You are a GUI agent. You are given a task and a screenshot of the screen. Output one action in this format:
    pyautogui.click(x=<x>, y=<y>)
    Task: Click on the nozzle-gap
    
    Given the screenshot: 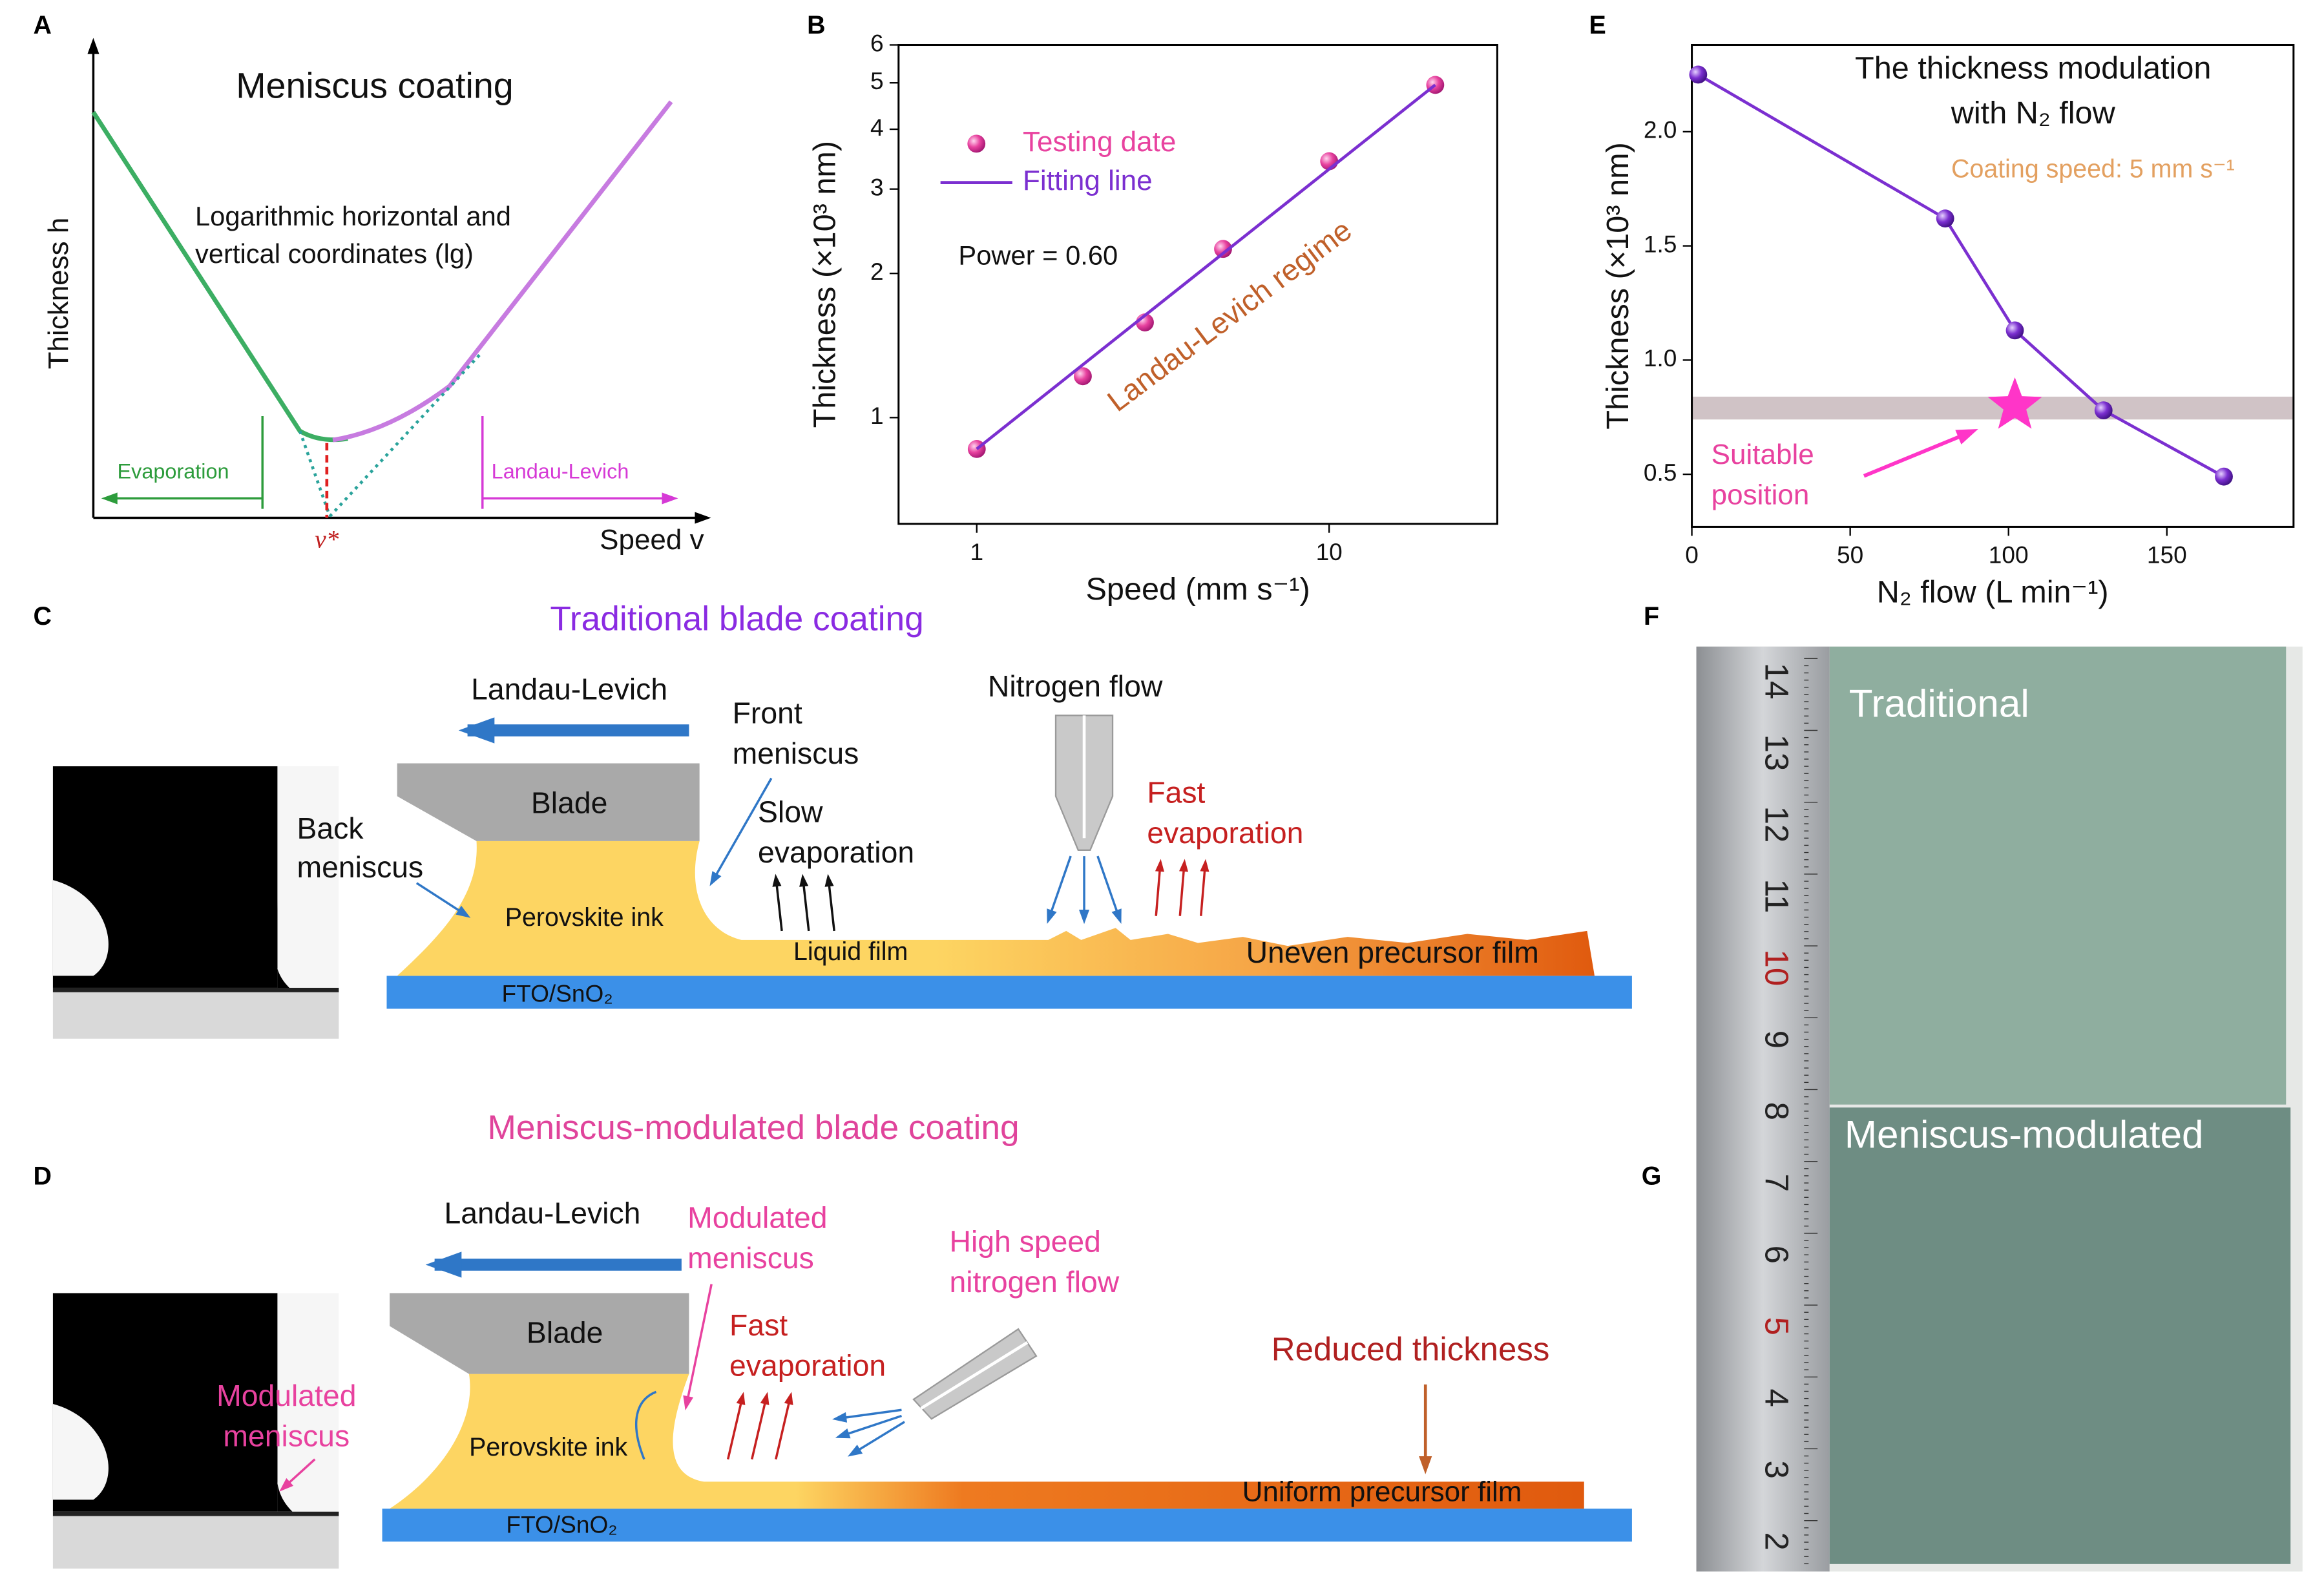 What is the action you would take?
    pyautogui.click(x=974, y=1375)
    